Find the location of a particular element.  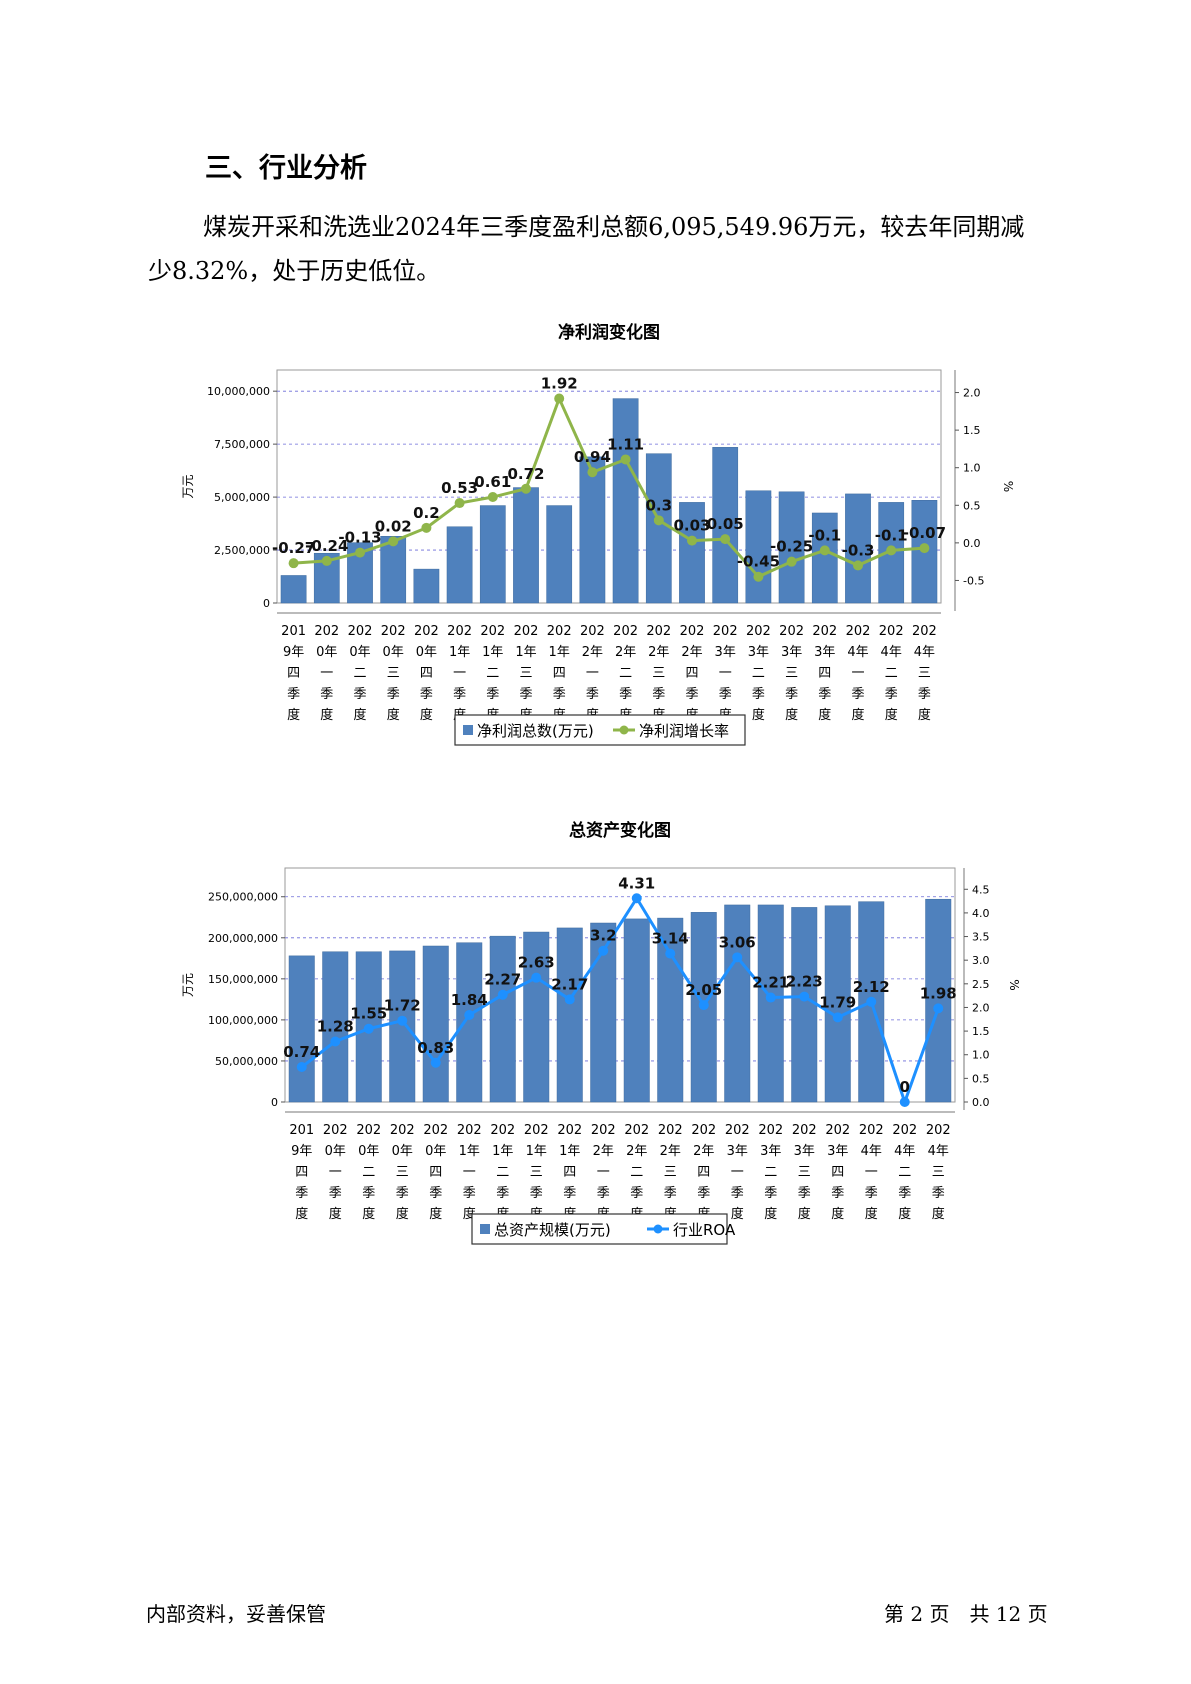

data-label: 0.2 is located at coordinates (426, 513).